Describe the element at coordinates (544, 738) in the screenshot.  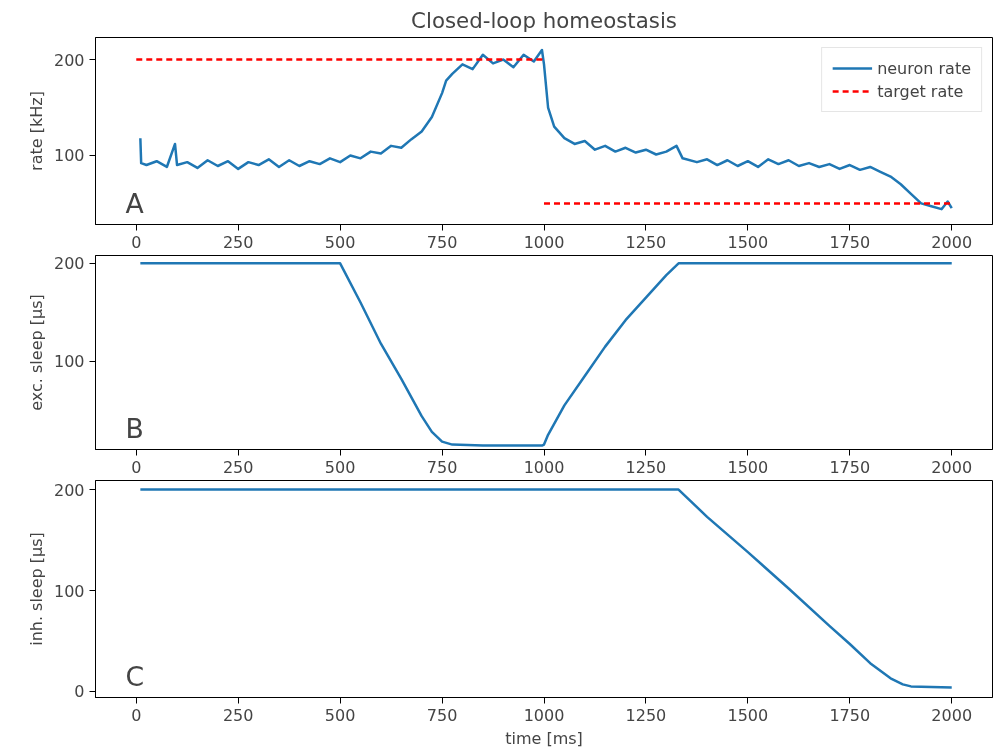
I see `x-axis-title: time [ms]` at that location.